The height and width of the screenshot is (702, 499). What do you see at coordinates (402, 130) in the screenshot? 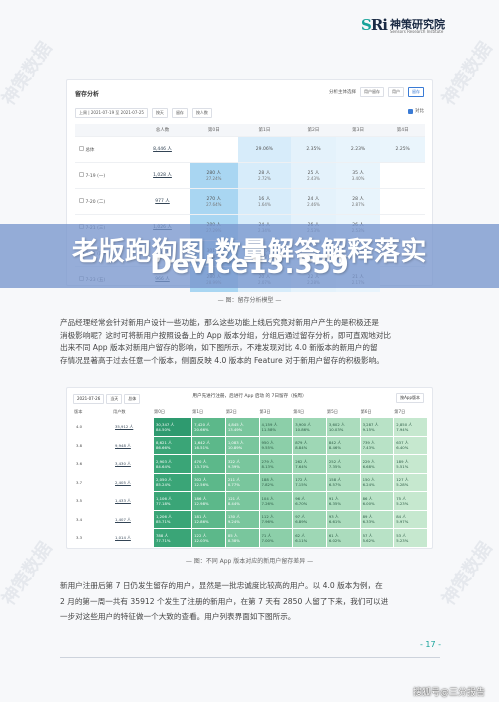
I see `column-header: 第4日` at bounding box center [402, 130].